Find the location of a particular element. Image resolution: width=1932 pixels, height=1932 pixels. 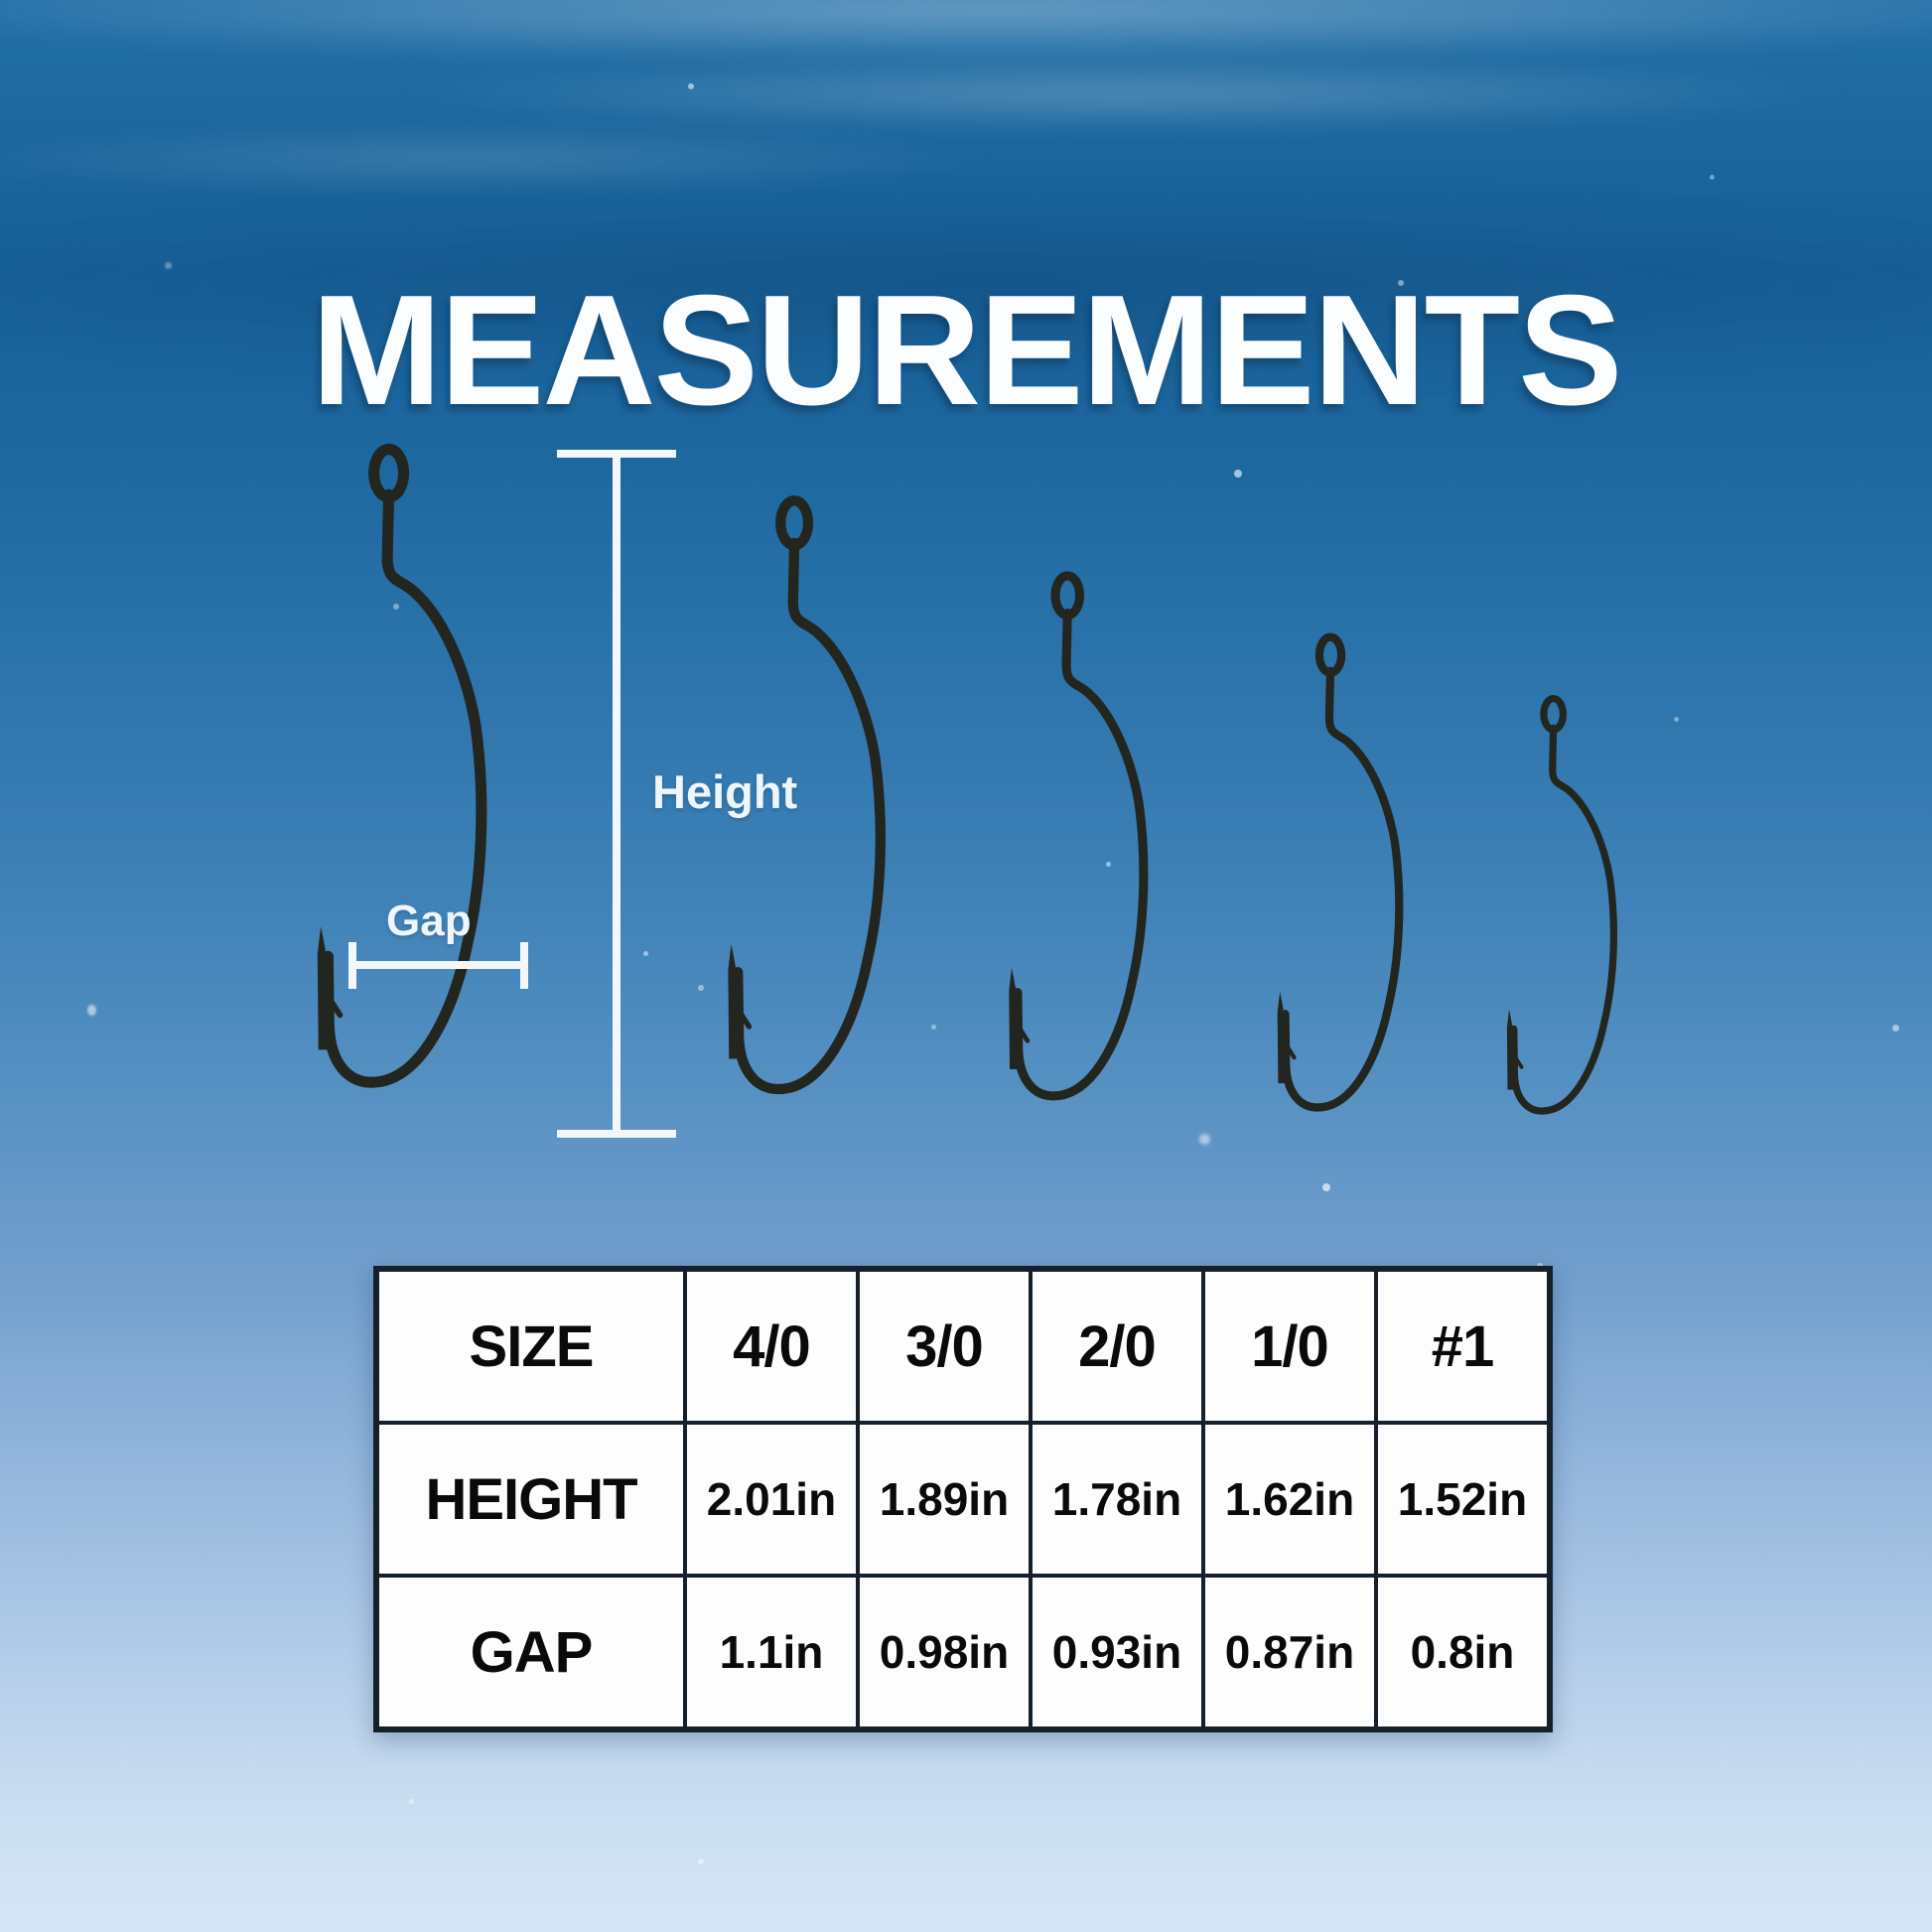

gap-measure-line is located at coordinates (438, 966).